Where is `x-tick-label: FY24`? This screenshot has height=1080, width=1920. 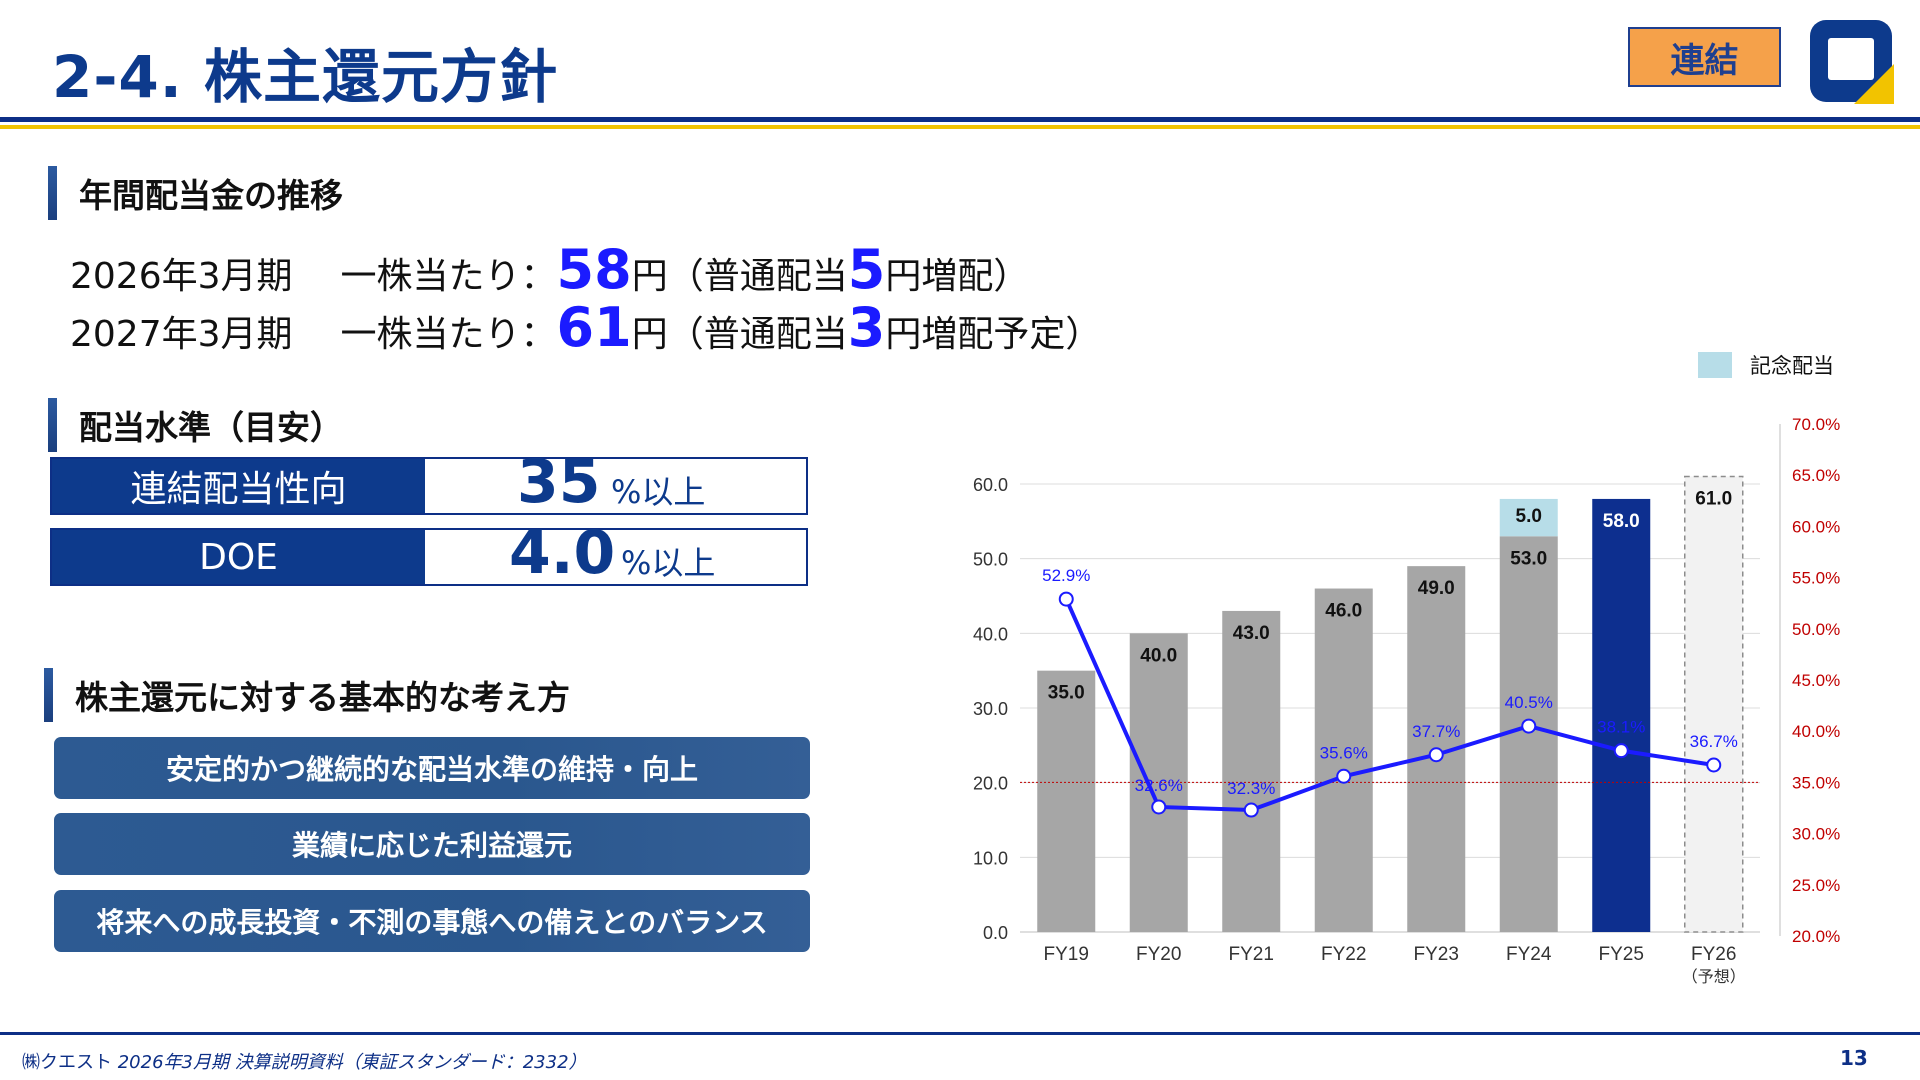 x-tick-label: FY24 is located at coordinates (1529, 954).